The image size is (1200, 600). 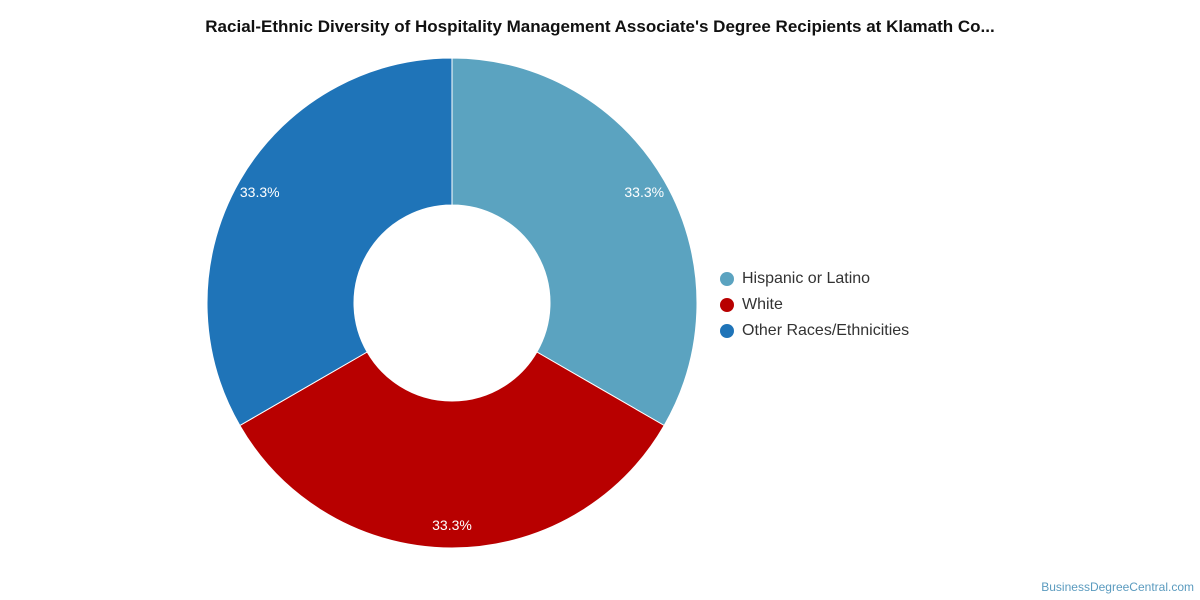 I want to click on source-credit: BusinessDegreeCentral.com, so click(x=1117, y=587).